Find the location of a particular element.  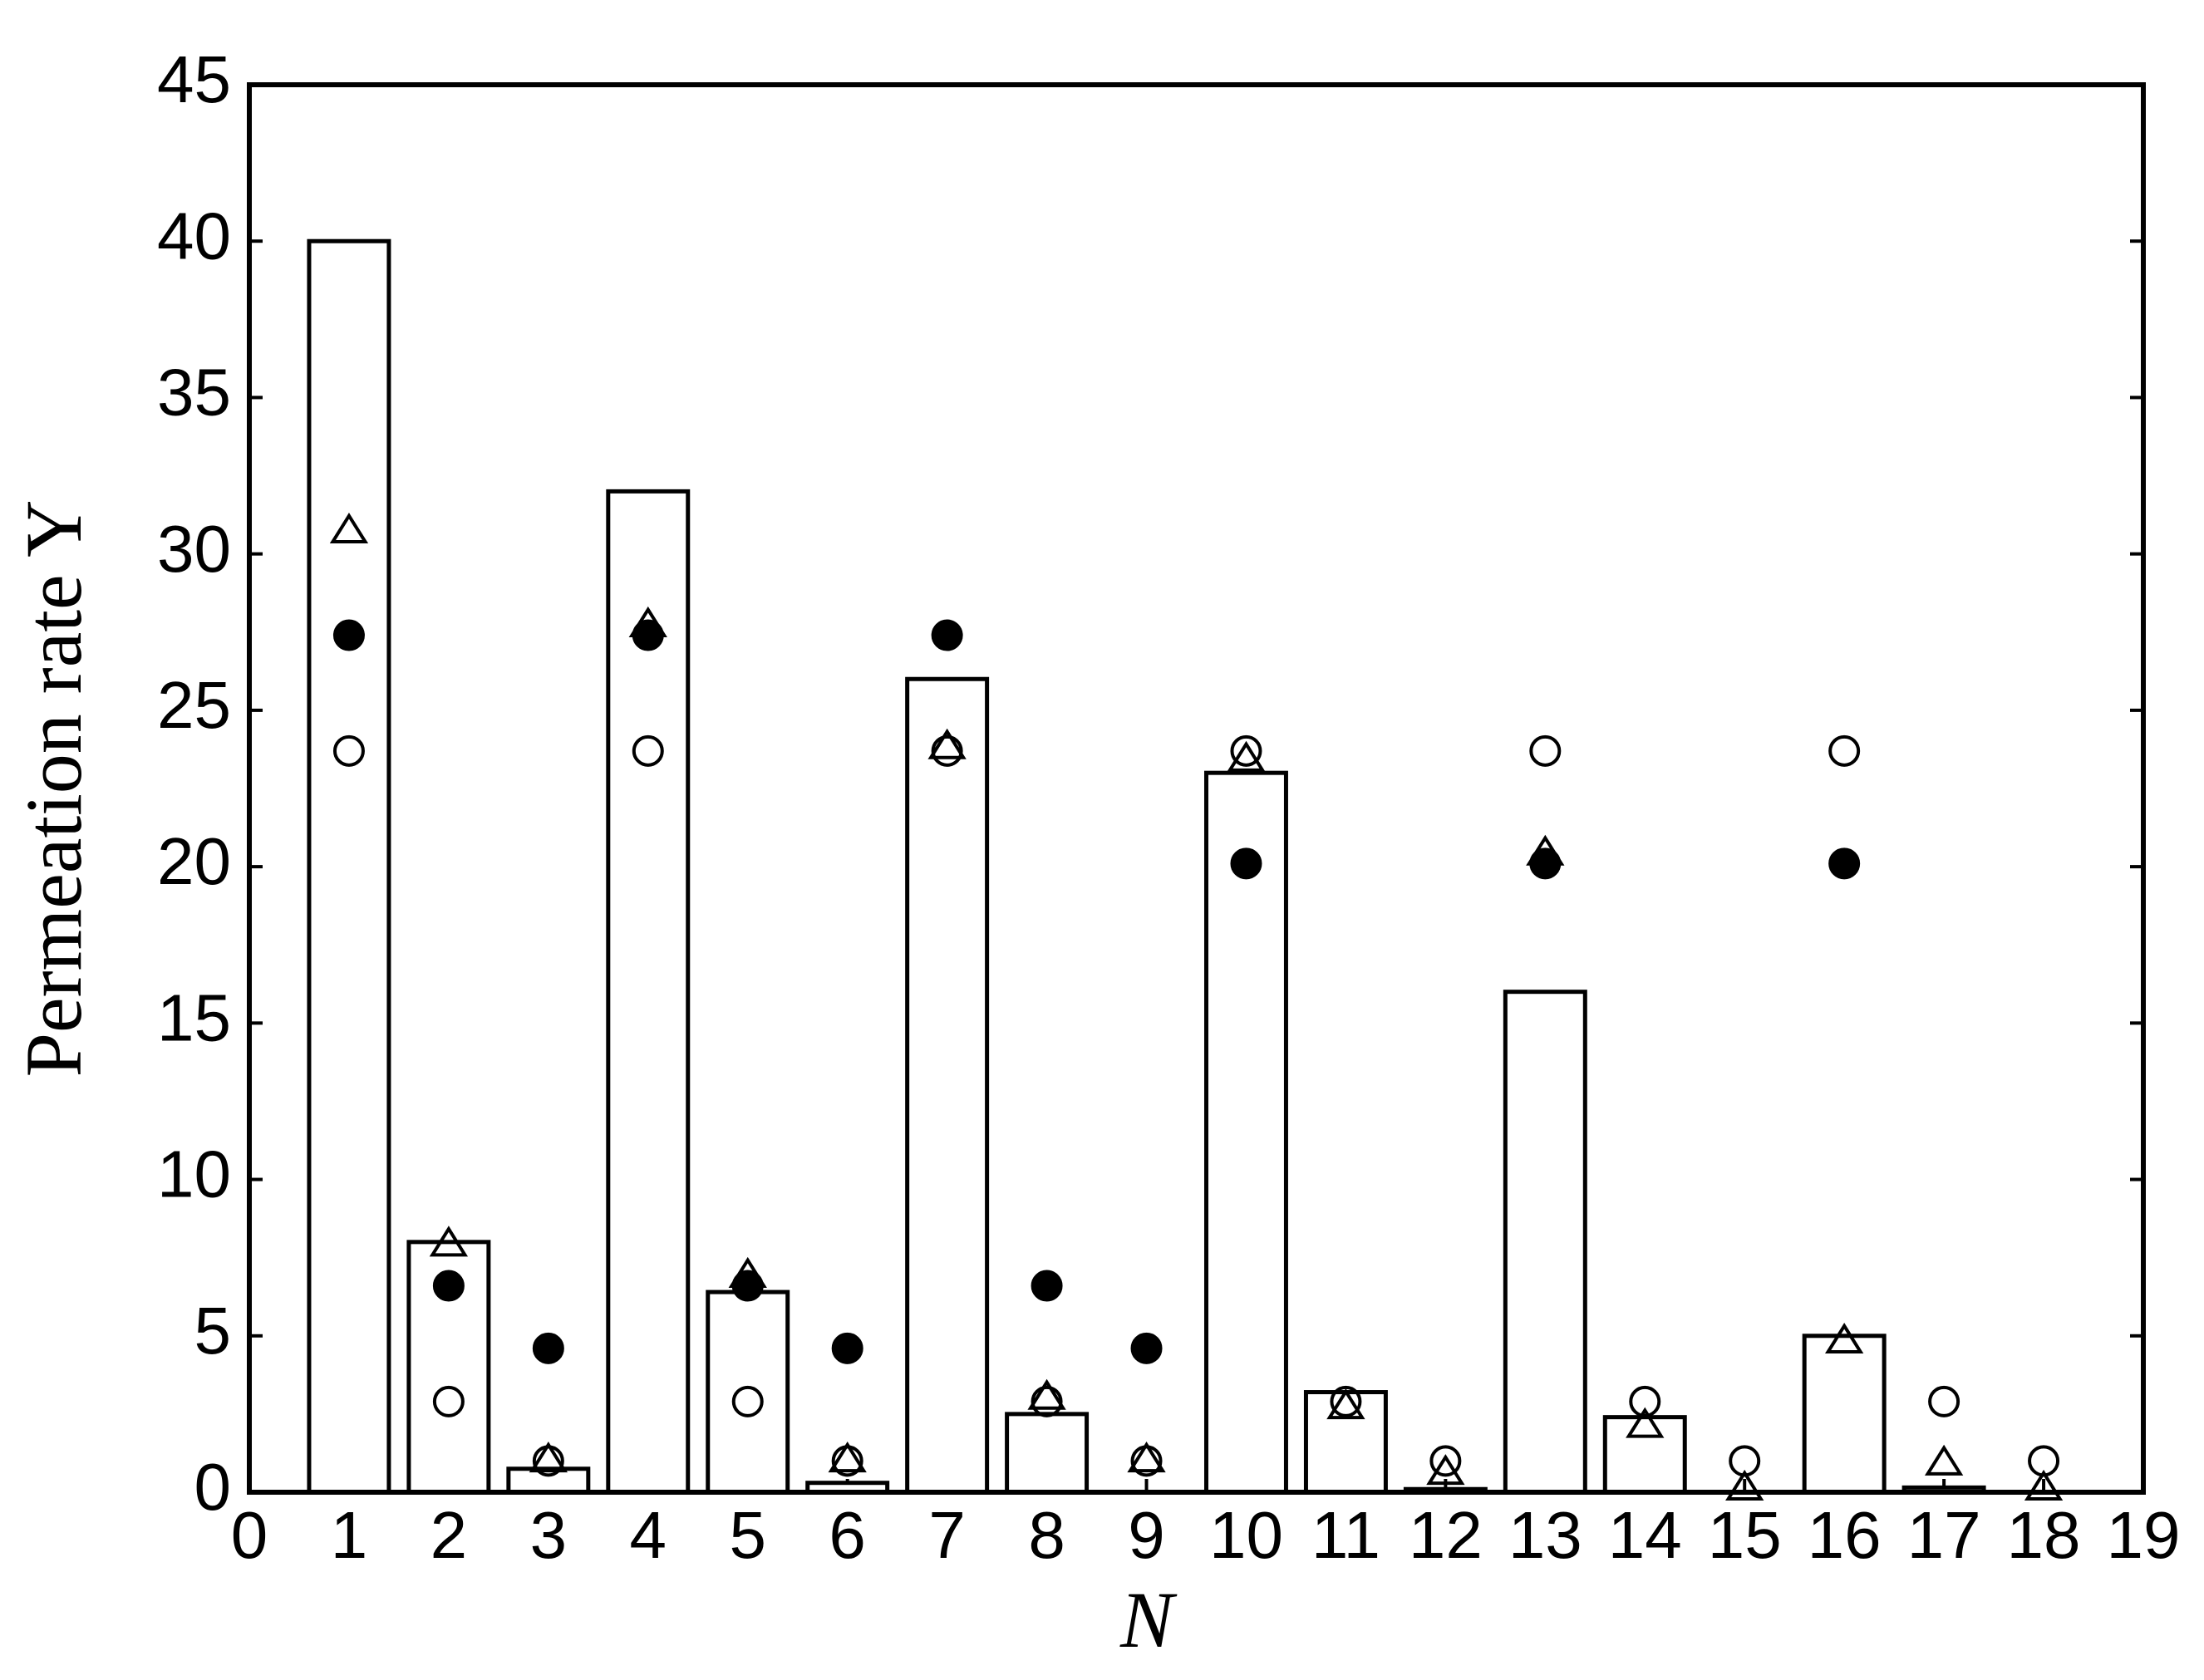

x-tick-label: 10 is located at coordinates (1246, 1535).